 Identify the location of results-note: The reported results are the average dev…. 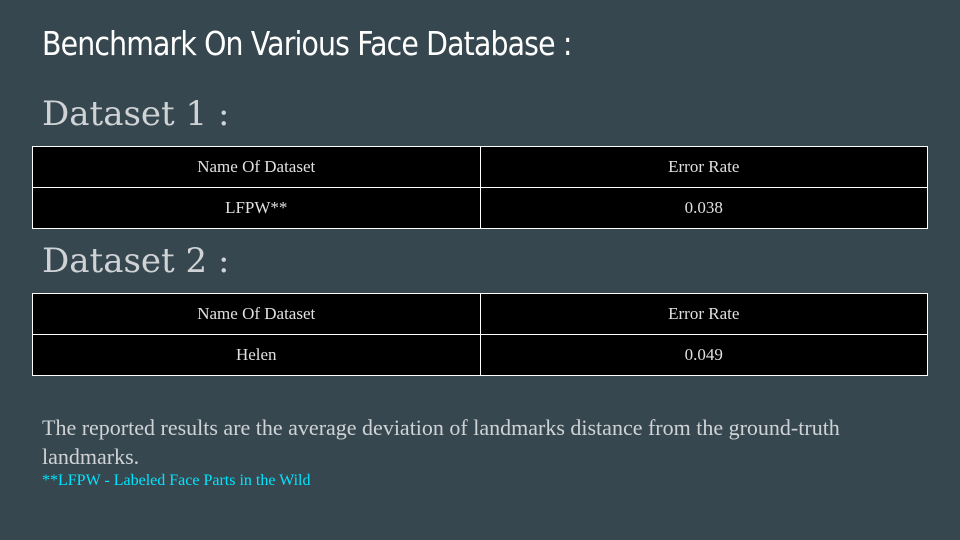
(441, 442).